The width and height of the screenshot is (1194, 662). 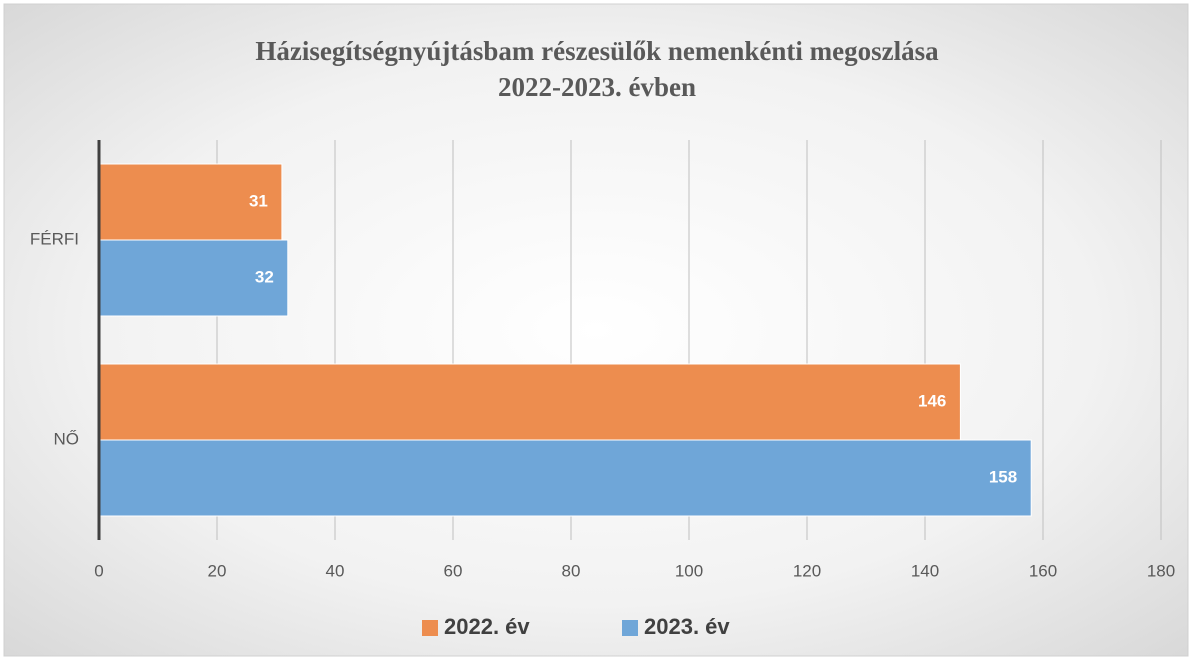 What do you see at coordinates (925, 570) in the screenshot?
I see `x-tick-label: 140` at bounding box center [925, 570].